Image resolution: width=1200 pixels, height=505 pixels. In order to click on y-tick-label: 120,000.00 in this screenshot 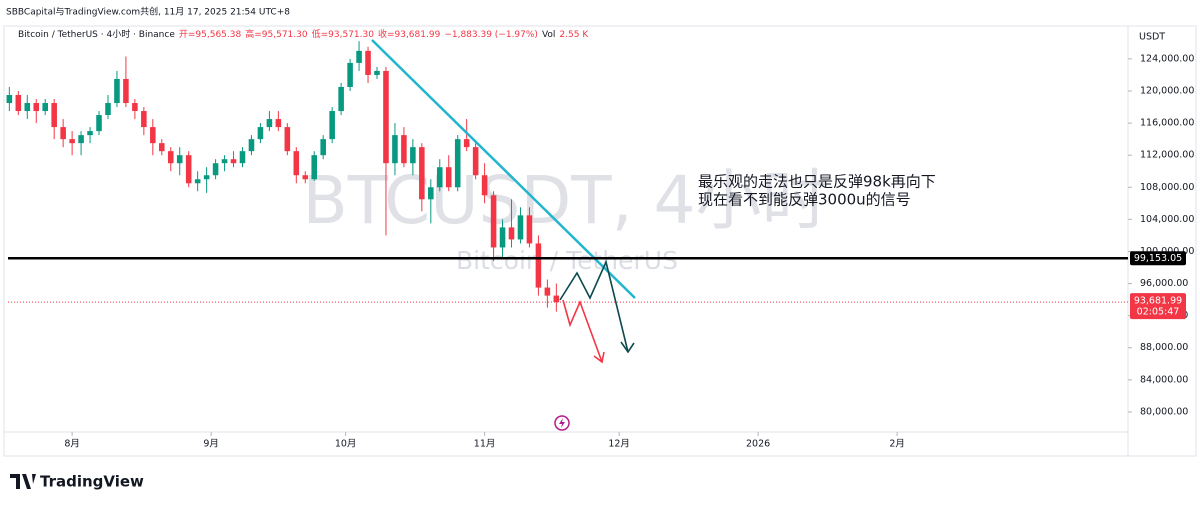, I will do `click(1167, 90)`.